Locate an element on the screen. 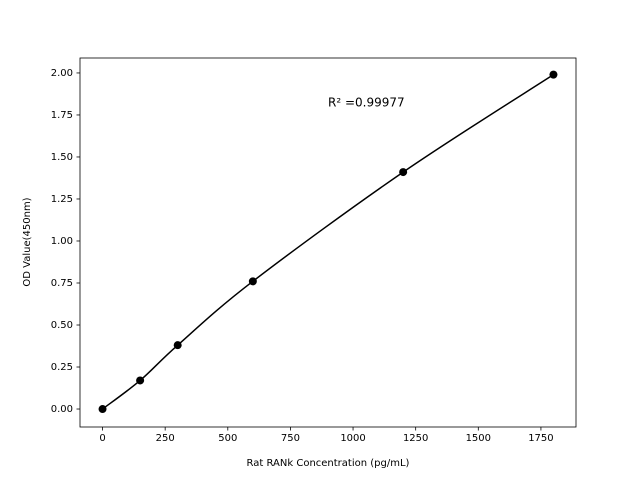 The height and width of the screenshot is (480, 640). y-tick-label: 0.25 is located at coordinates (62, 367).